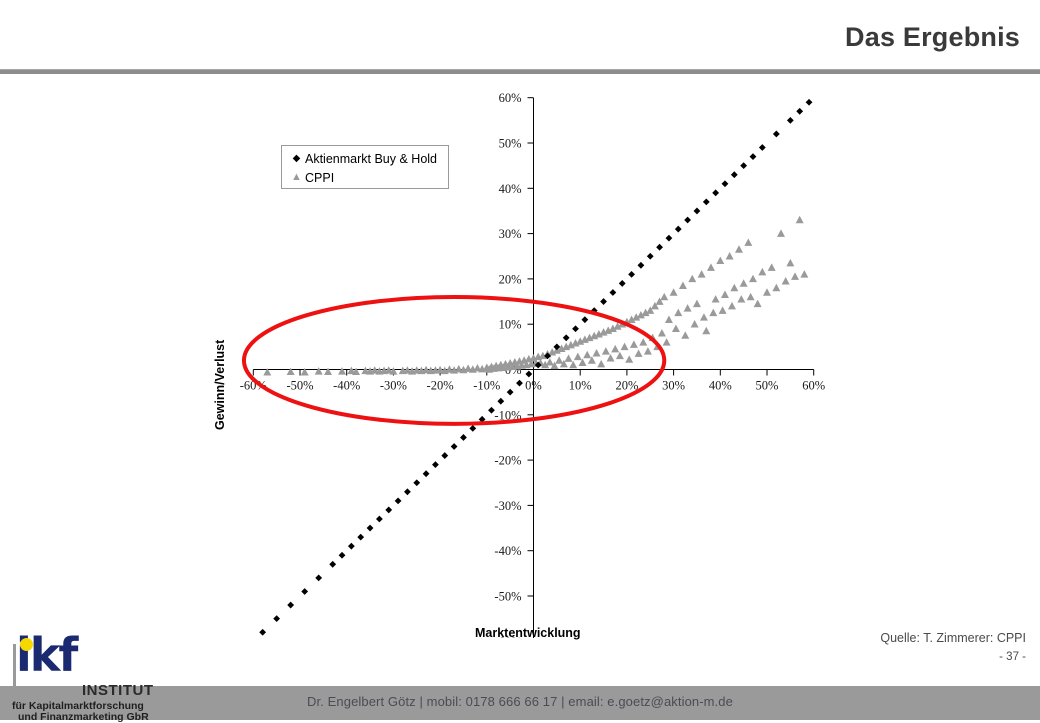  I want to click on legend-label-cppi: CPPI, so click(320, 177).